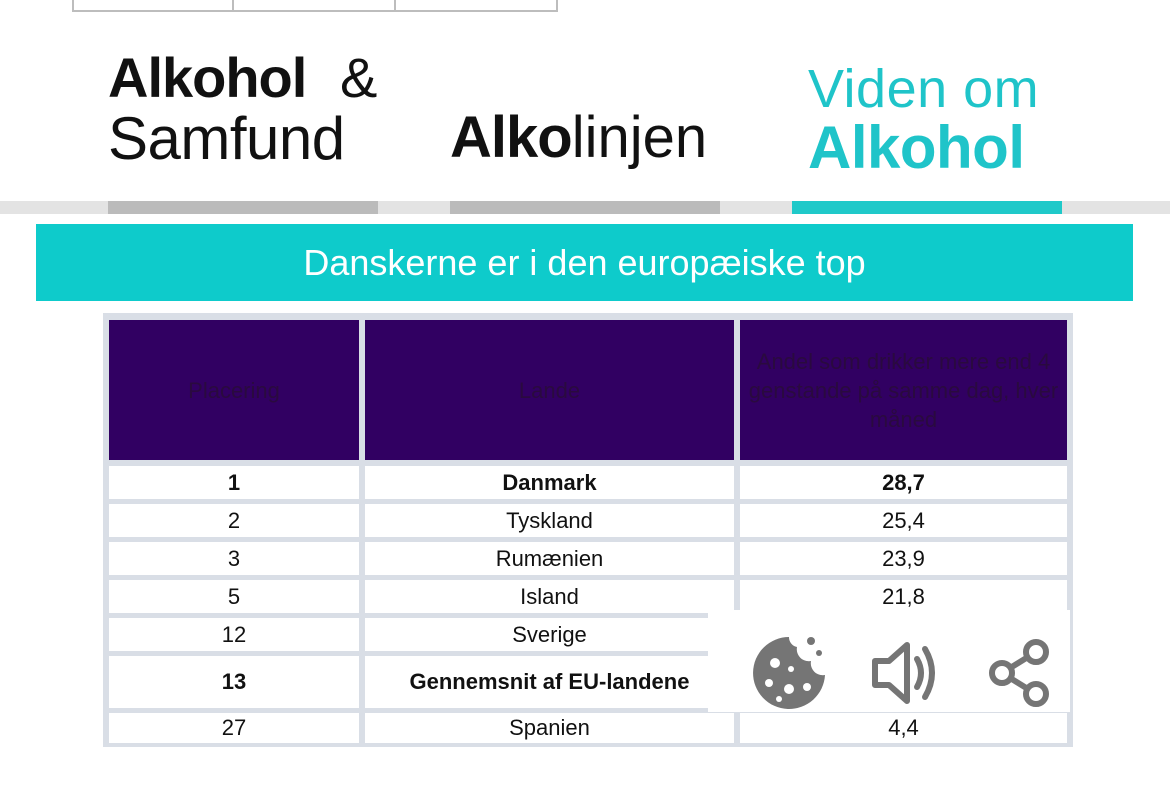  I want to click on table-cell-country: Island, so click(549, 596).